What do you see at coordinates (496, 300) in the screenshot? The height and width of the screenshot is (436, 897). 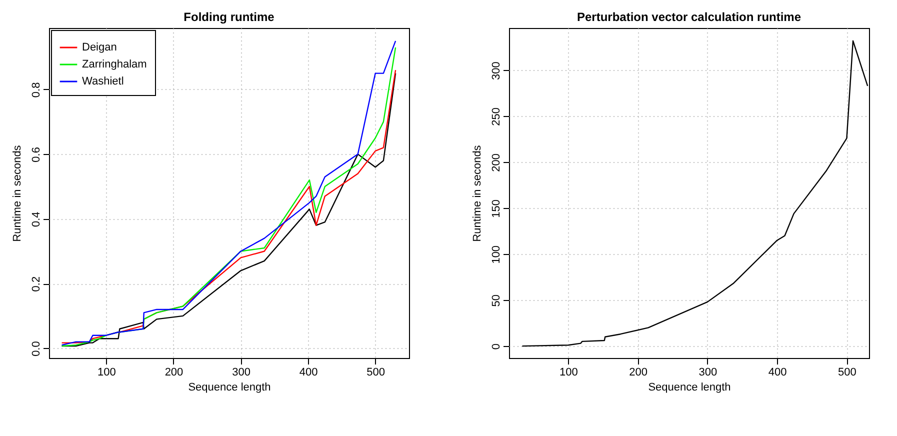 I see `y-tick-label: 50` at bounding box center [496, 300].